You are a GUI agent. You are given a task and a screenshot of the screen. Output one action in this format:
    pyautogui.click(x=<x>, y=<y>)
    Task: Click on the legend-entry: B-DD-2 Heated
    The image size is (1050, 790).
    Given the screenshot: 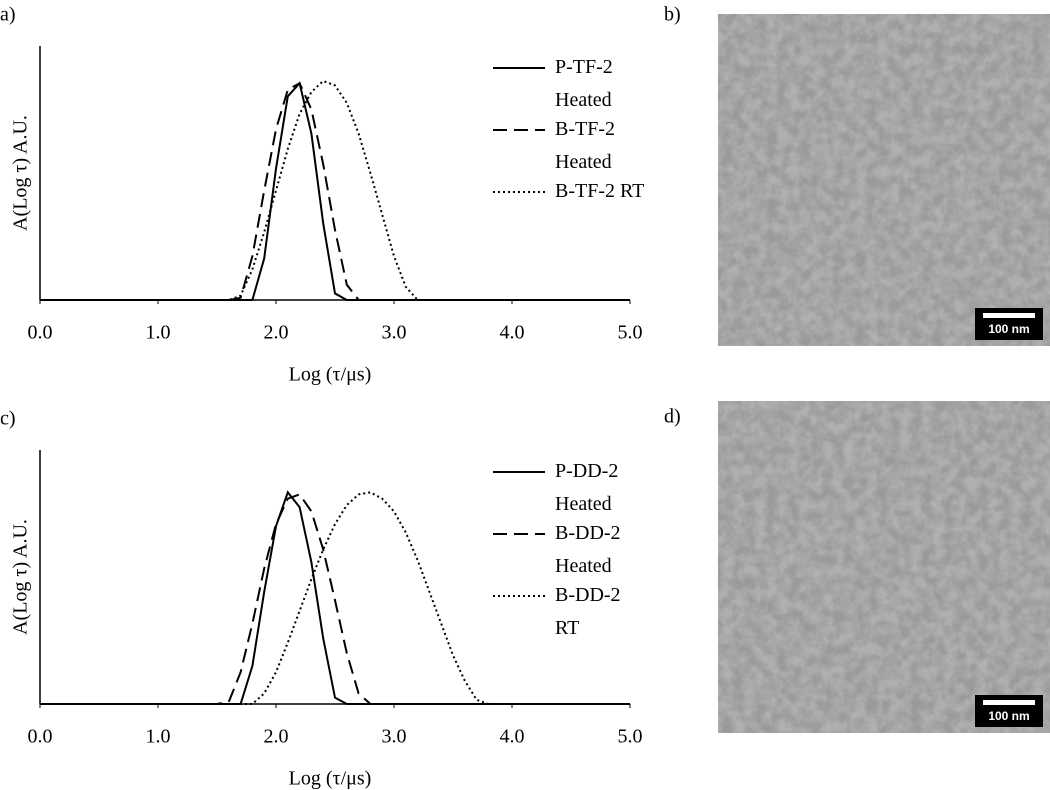 What is the action you would take?
    pyautogui.click(x=588, y=549)
    